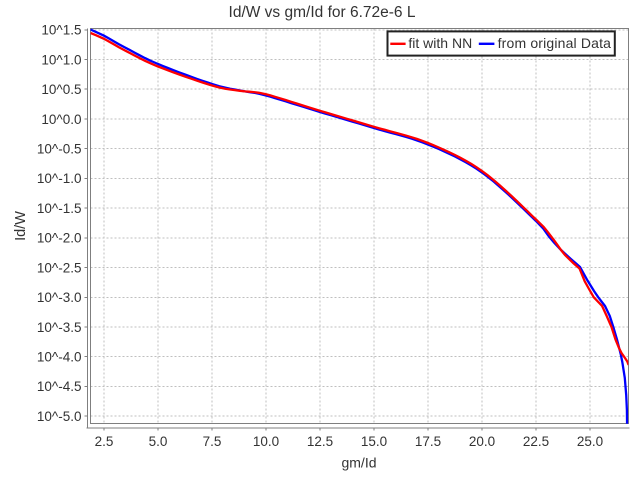 This screenshot has height=480, width=640. I want to click on svg-text: 10^-3.0, so click(59, 297).